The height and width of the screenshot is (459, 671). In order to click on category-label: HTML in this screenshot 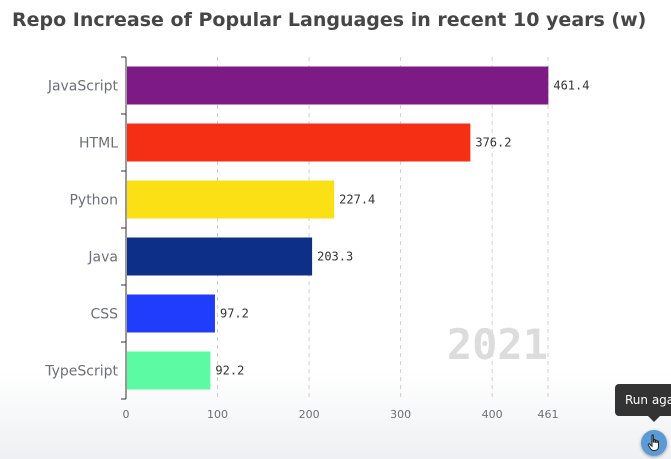, I will do `click(98, 144)`.